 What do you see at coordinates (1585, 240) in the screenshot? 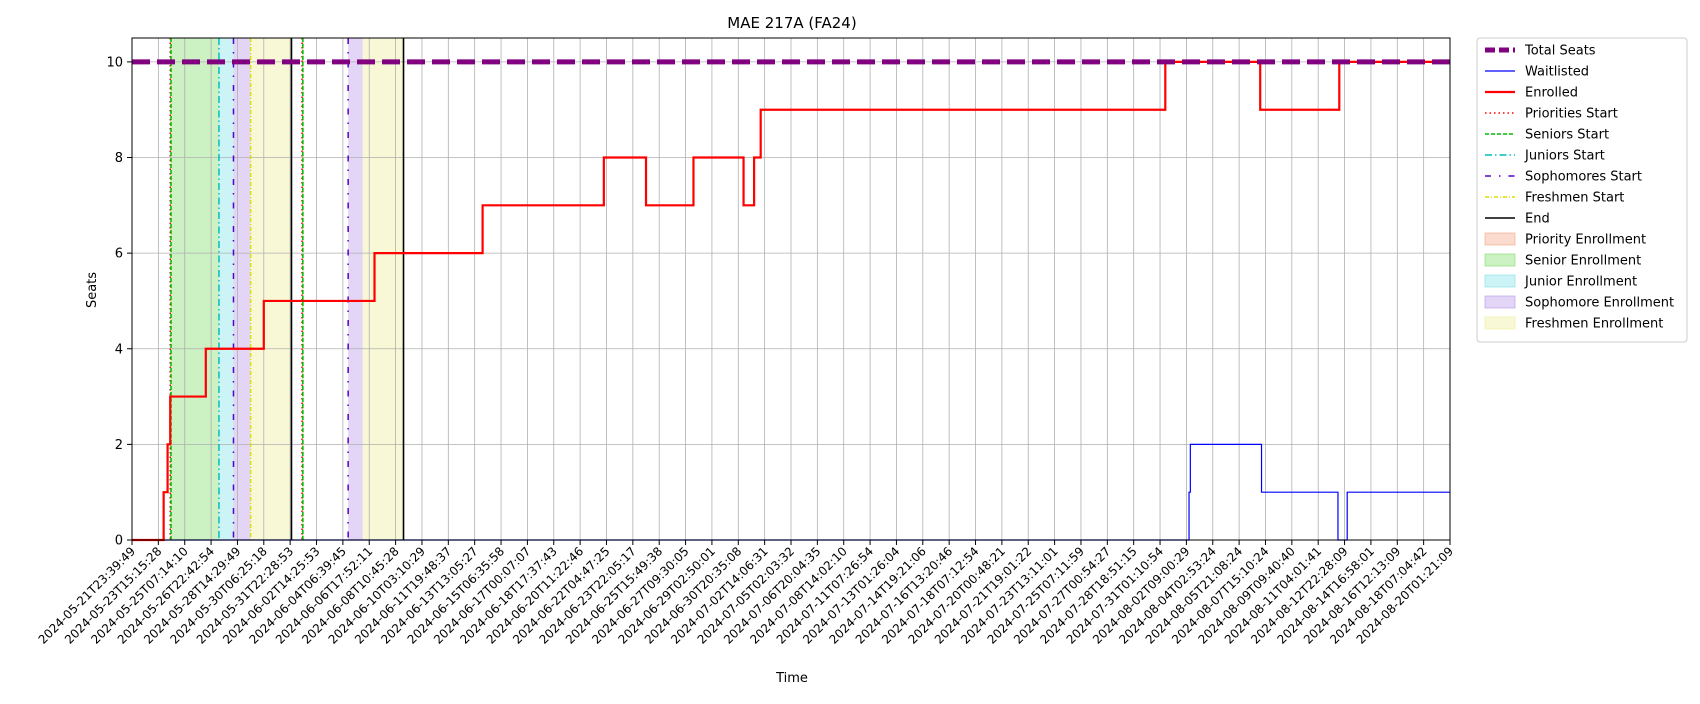
I see `legend-label-9: Priority Enrollment` at bounding box center [1585, 240].